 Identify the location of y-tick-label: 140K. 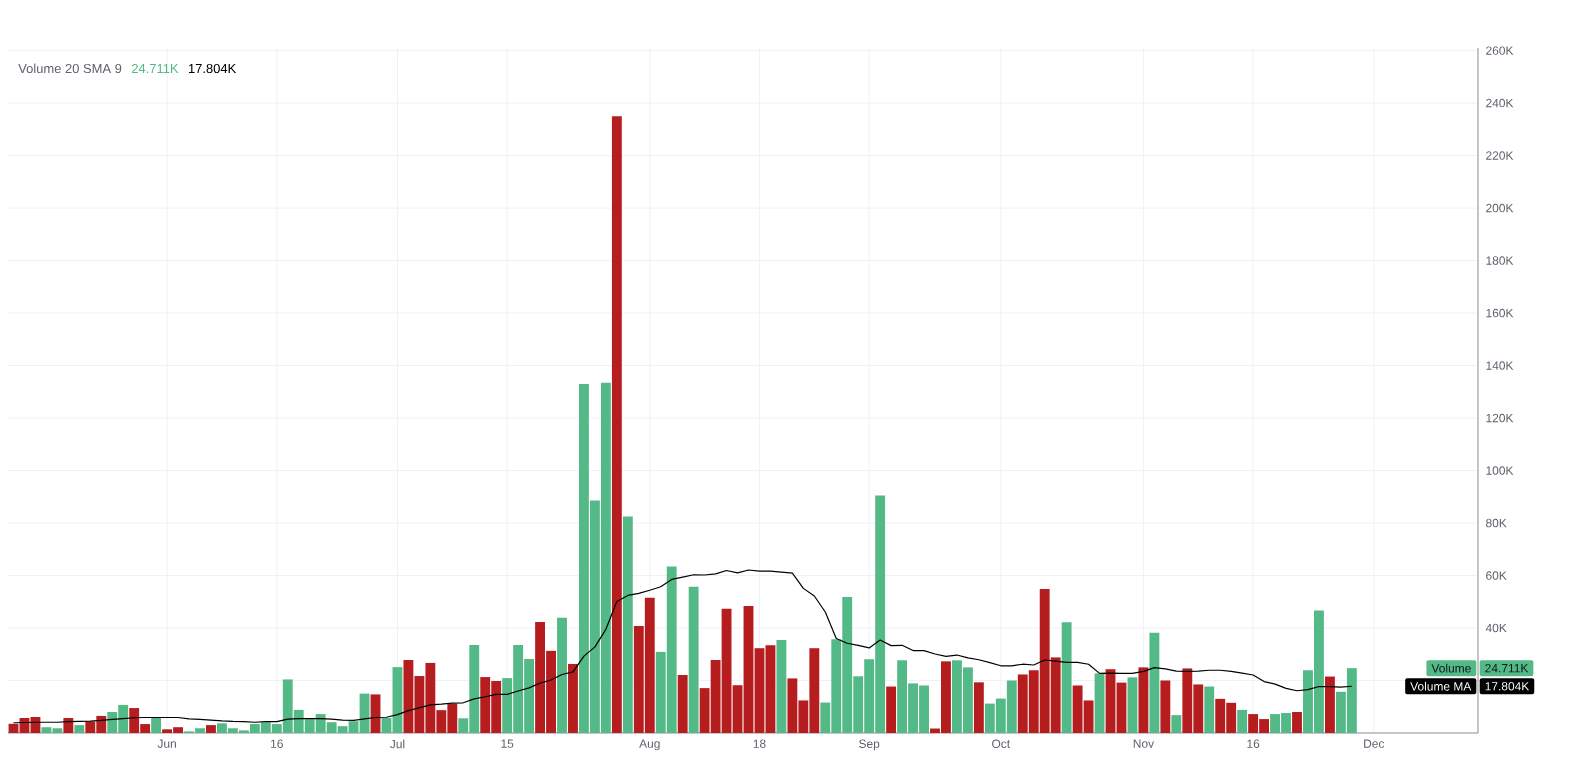
(1500, 365).